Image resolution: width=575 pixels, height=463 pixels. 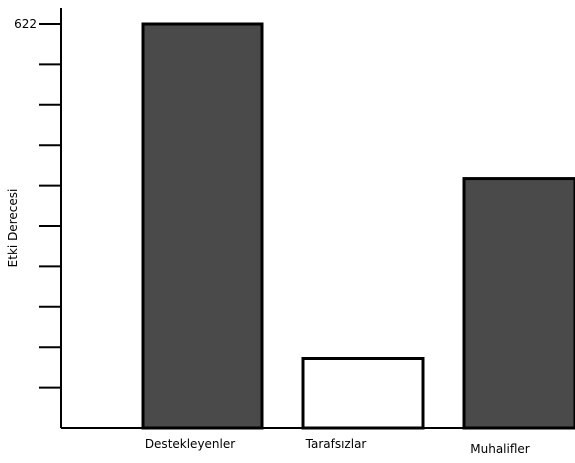 What do you see at coordinates (500, 449) in the screenshot?
I see `x-category-label: Muhalifler` at bounding box center [500, 449].